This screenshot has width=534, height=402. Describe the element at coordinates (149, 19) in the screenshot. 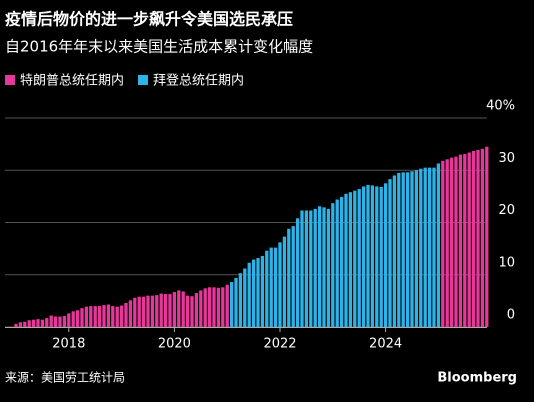

I see `chart-title: 疫情后物价的进一步飙升令美国选民承压` at that location.